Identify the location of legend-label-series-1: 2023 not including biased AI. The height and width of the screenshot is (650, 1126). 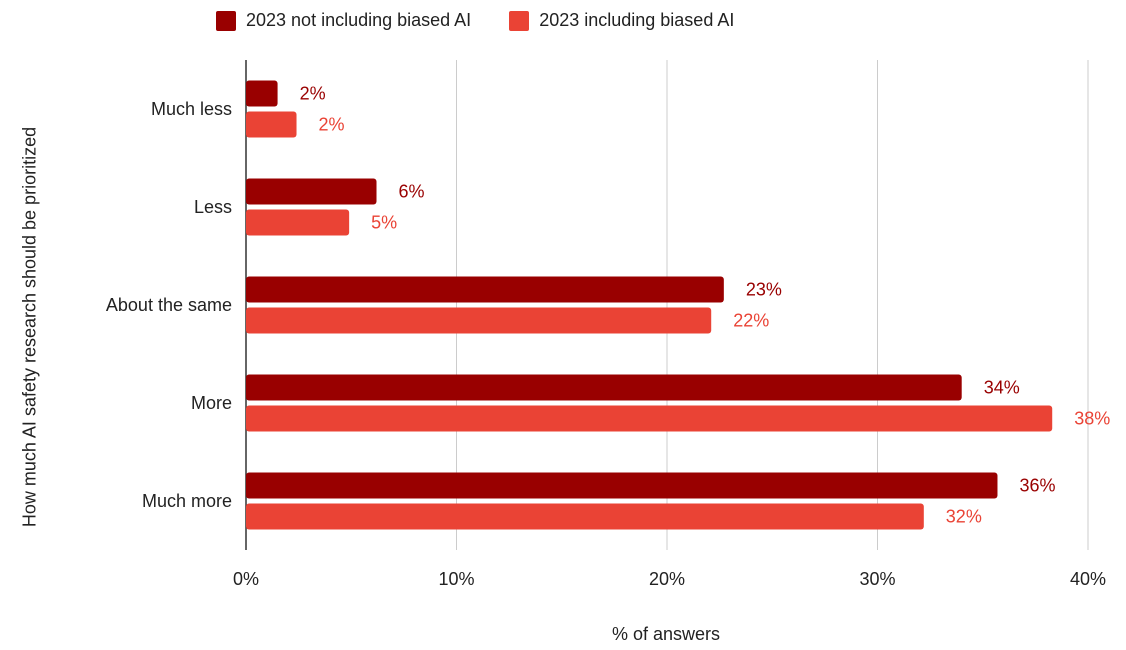
(359, 20).